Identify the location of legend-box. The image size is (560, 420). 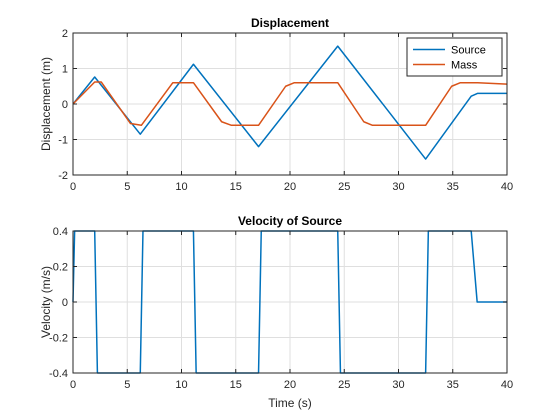
(454, 57).